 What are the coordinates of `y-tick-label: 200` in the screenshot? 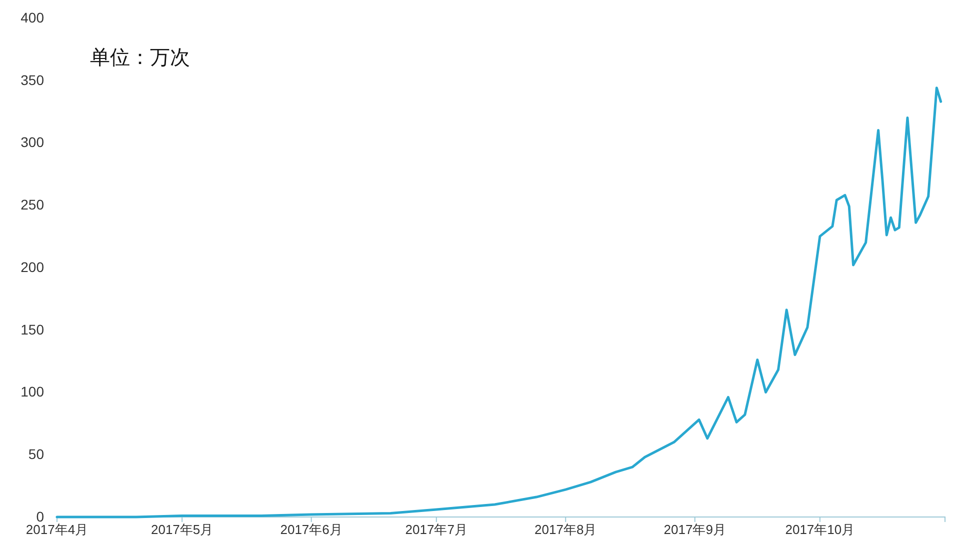 It's located at (32, 266).